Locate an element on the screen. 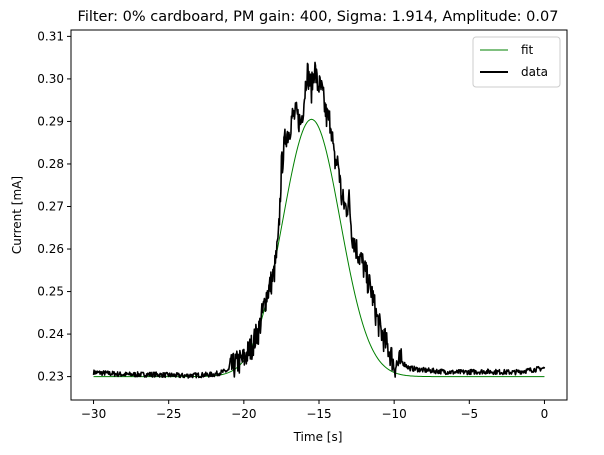 This screenshot has width=604, height=455. x-tick-label: −5 is located at coordinates (469, 414).